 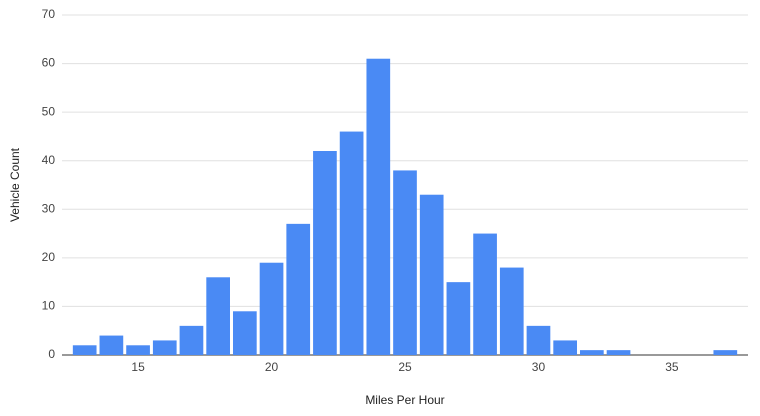 What do you see at coordinates (49, 111) in the screenshot?
I see `y-tick-label: 50` at bounding box center [49, 111].